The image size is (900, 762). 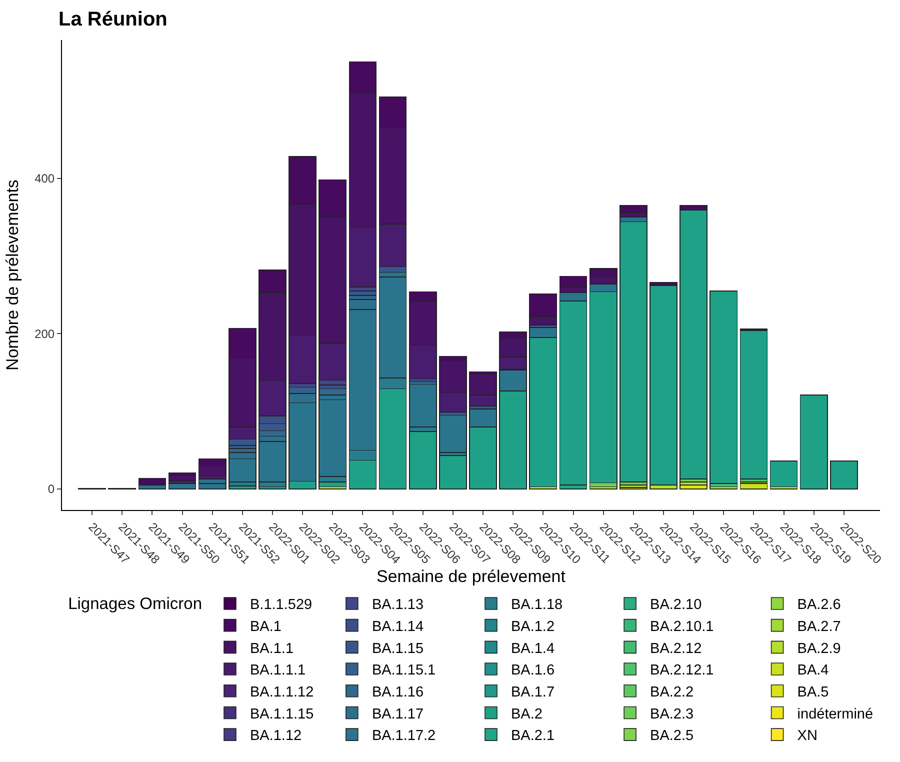 I want to click on legend-label: BA.1.18, so click(x=537, y=605).